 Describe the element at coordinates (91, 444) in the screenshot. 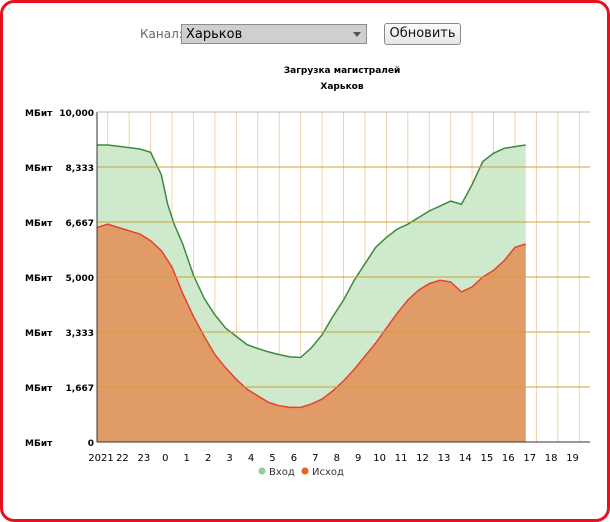

I see `y-tick-label: 0` at that location.